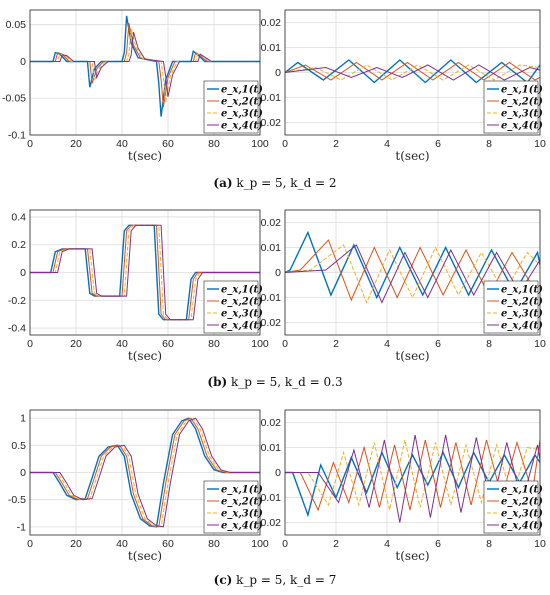 The height and width of the screenshot is (595, 550). What do you see at coordinates (269, 498) in the screenshot?
I see `y-tick-label: -0.01` at bounding box center [269, 498].